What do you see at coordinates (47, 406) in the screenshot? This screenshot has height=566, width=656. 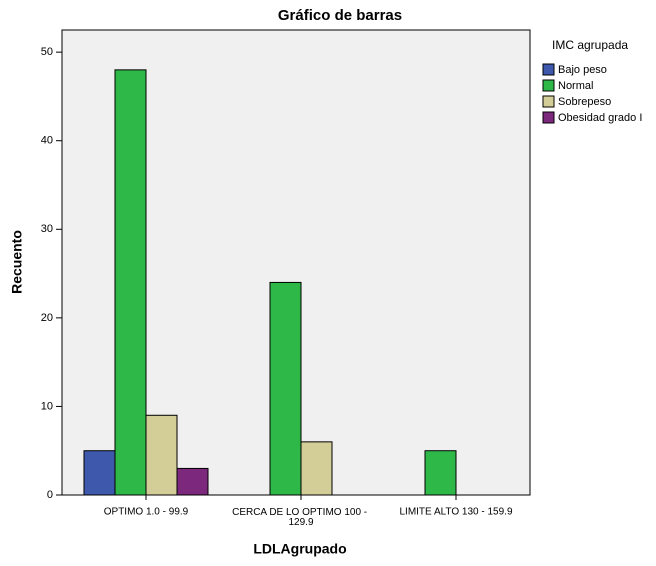 I see `y-tick-label: 10` at bounding box center [47, 406].